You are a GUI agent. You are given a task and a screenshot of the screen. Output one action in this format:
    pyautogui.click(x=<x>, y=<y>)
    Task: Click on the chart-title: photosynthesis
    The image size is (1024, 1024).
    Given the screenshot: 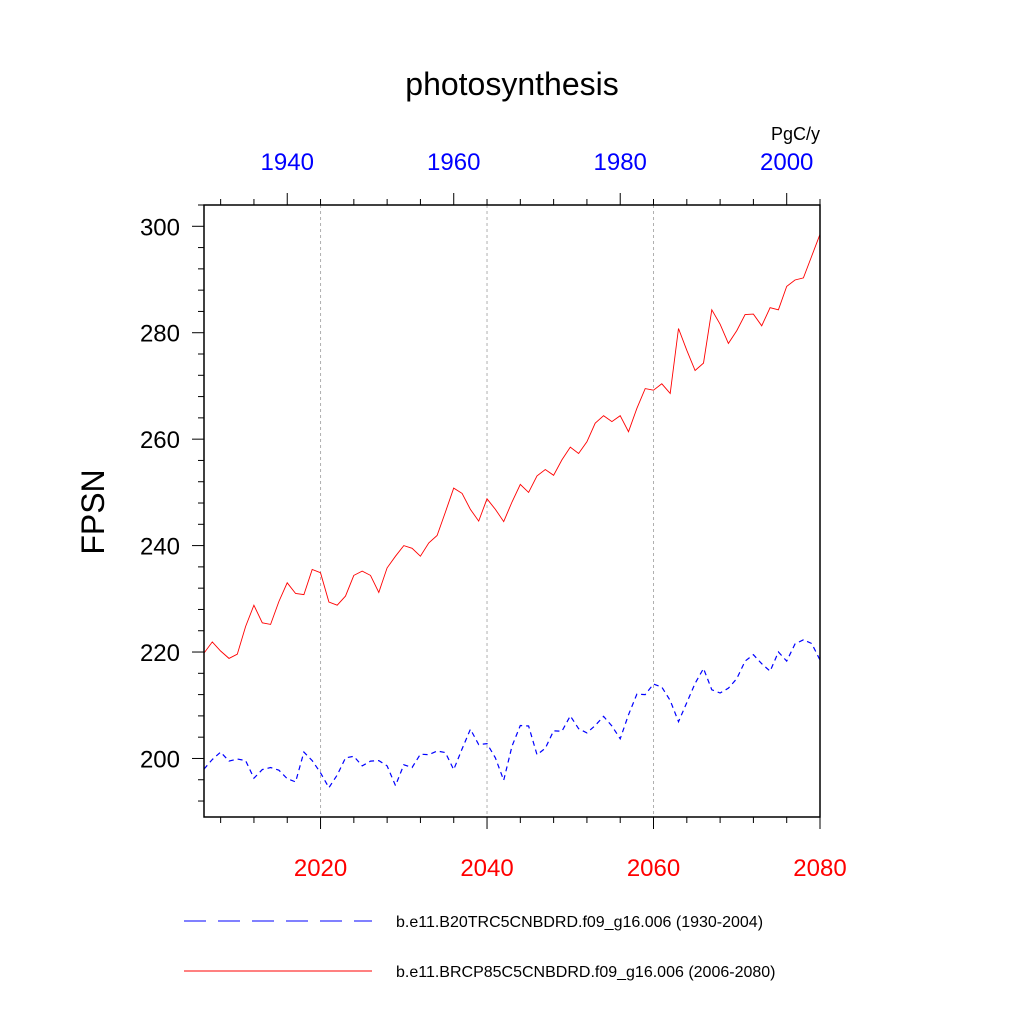 What is the action you would take?
    pyautogui.click(x=511, y=84)
    